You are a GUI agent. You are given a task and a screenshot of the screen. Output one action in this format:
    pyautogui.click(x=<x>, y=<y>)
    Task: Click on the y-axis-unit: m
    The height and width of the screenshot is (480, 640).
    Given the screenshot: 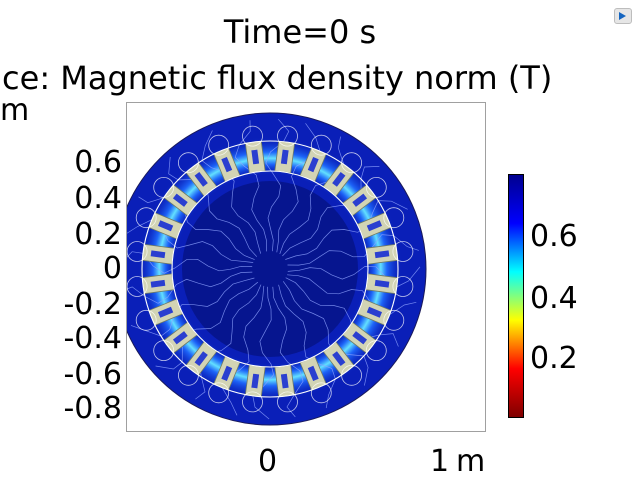 What is the action you would take?
    pyautogui.click(x=15, y=110)
    